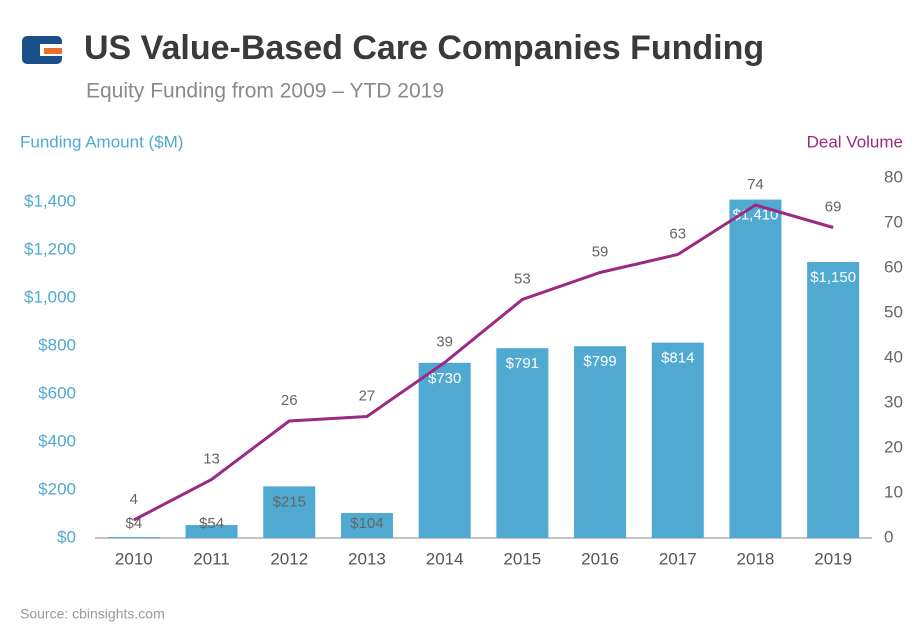 This screenshot has height=633, width=922. What do you see at coordinates (833, 277) in the screenshot?
I see `bar-value-label: $1,150` at bounding box center [833, 277].